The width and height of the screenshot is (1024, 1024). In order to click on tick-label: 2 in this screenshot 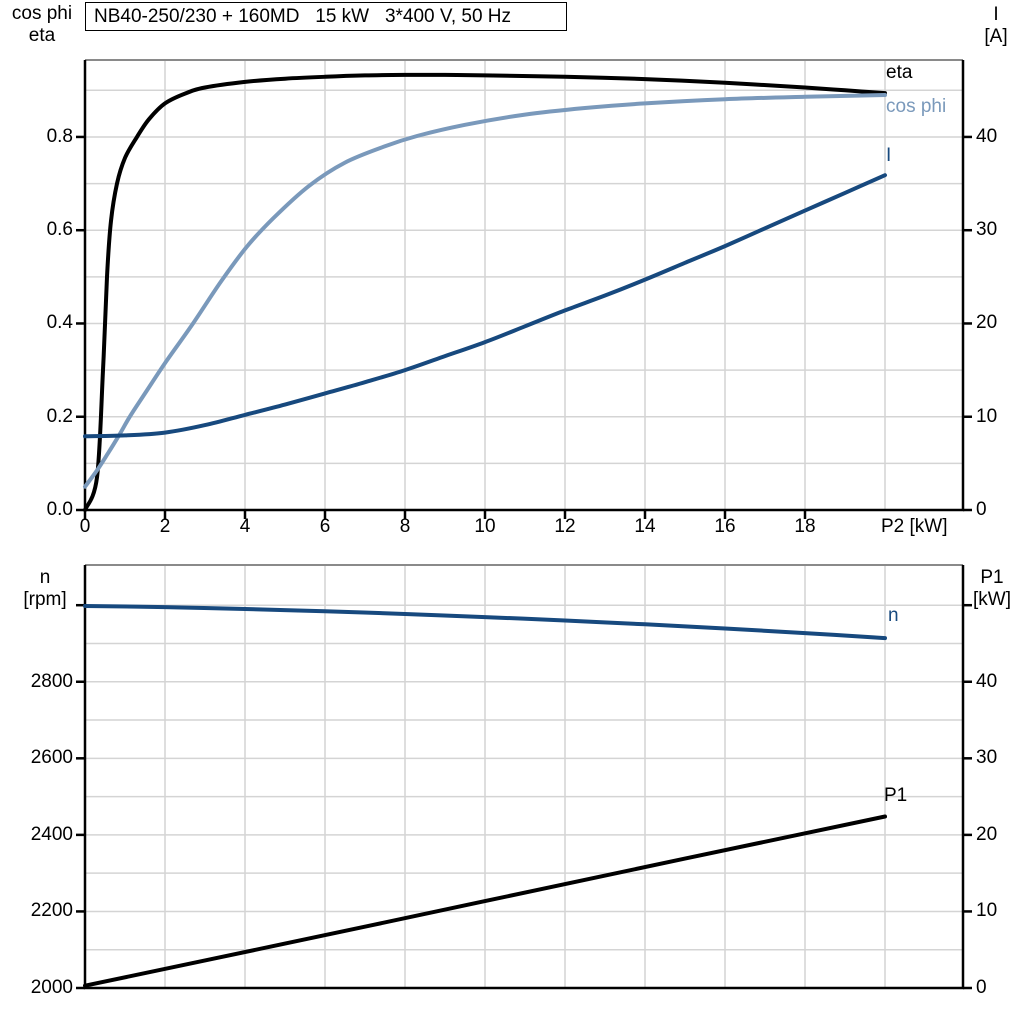, I will do `click(165, 526)`.